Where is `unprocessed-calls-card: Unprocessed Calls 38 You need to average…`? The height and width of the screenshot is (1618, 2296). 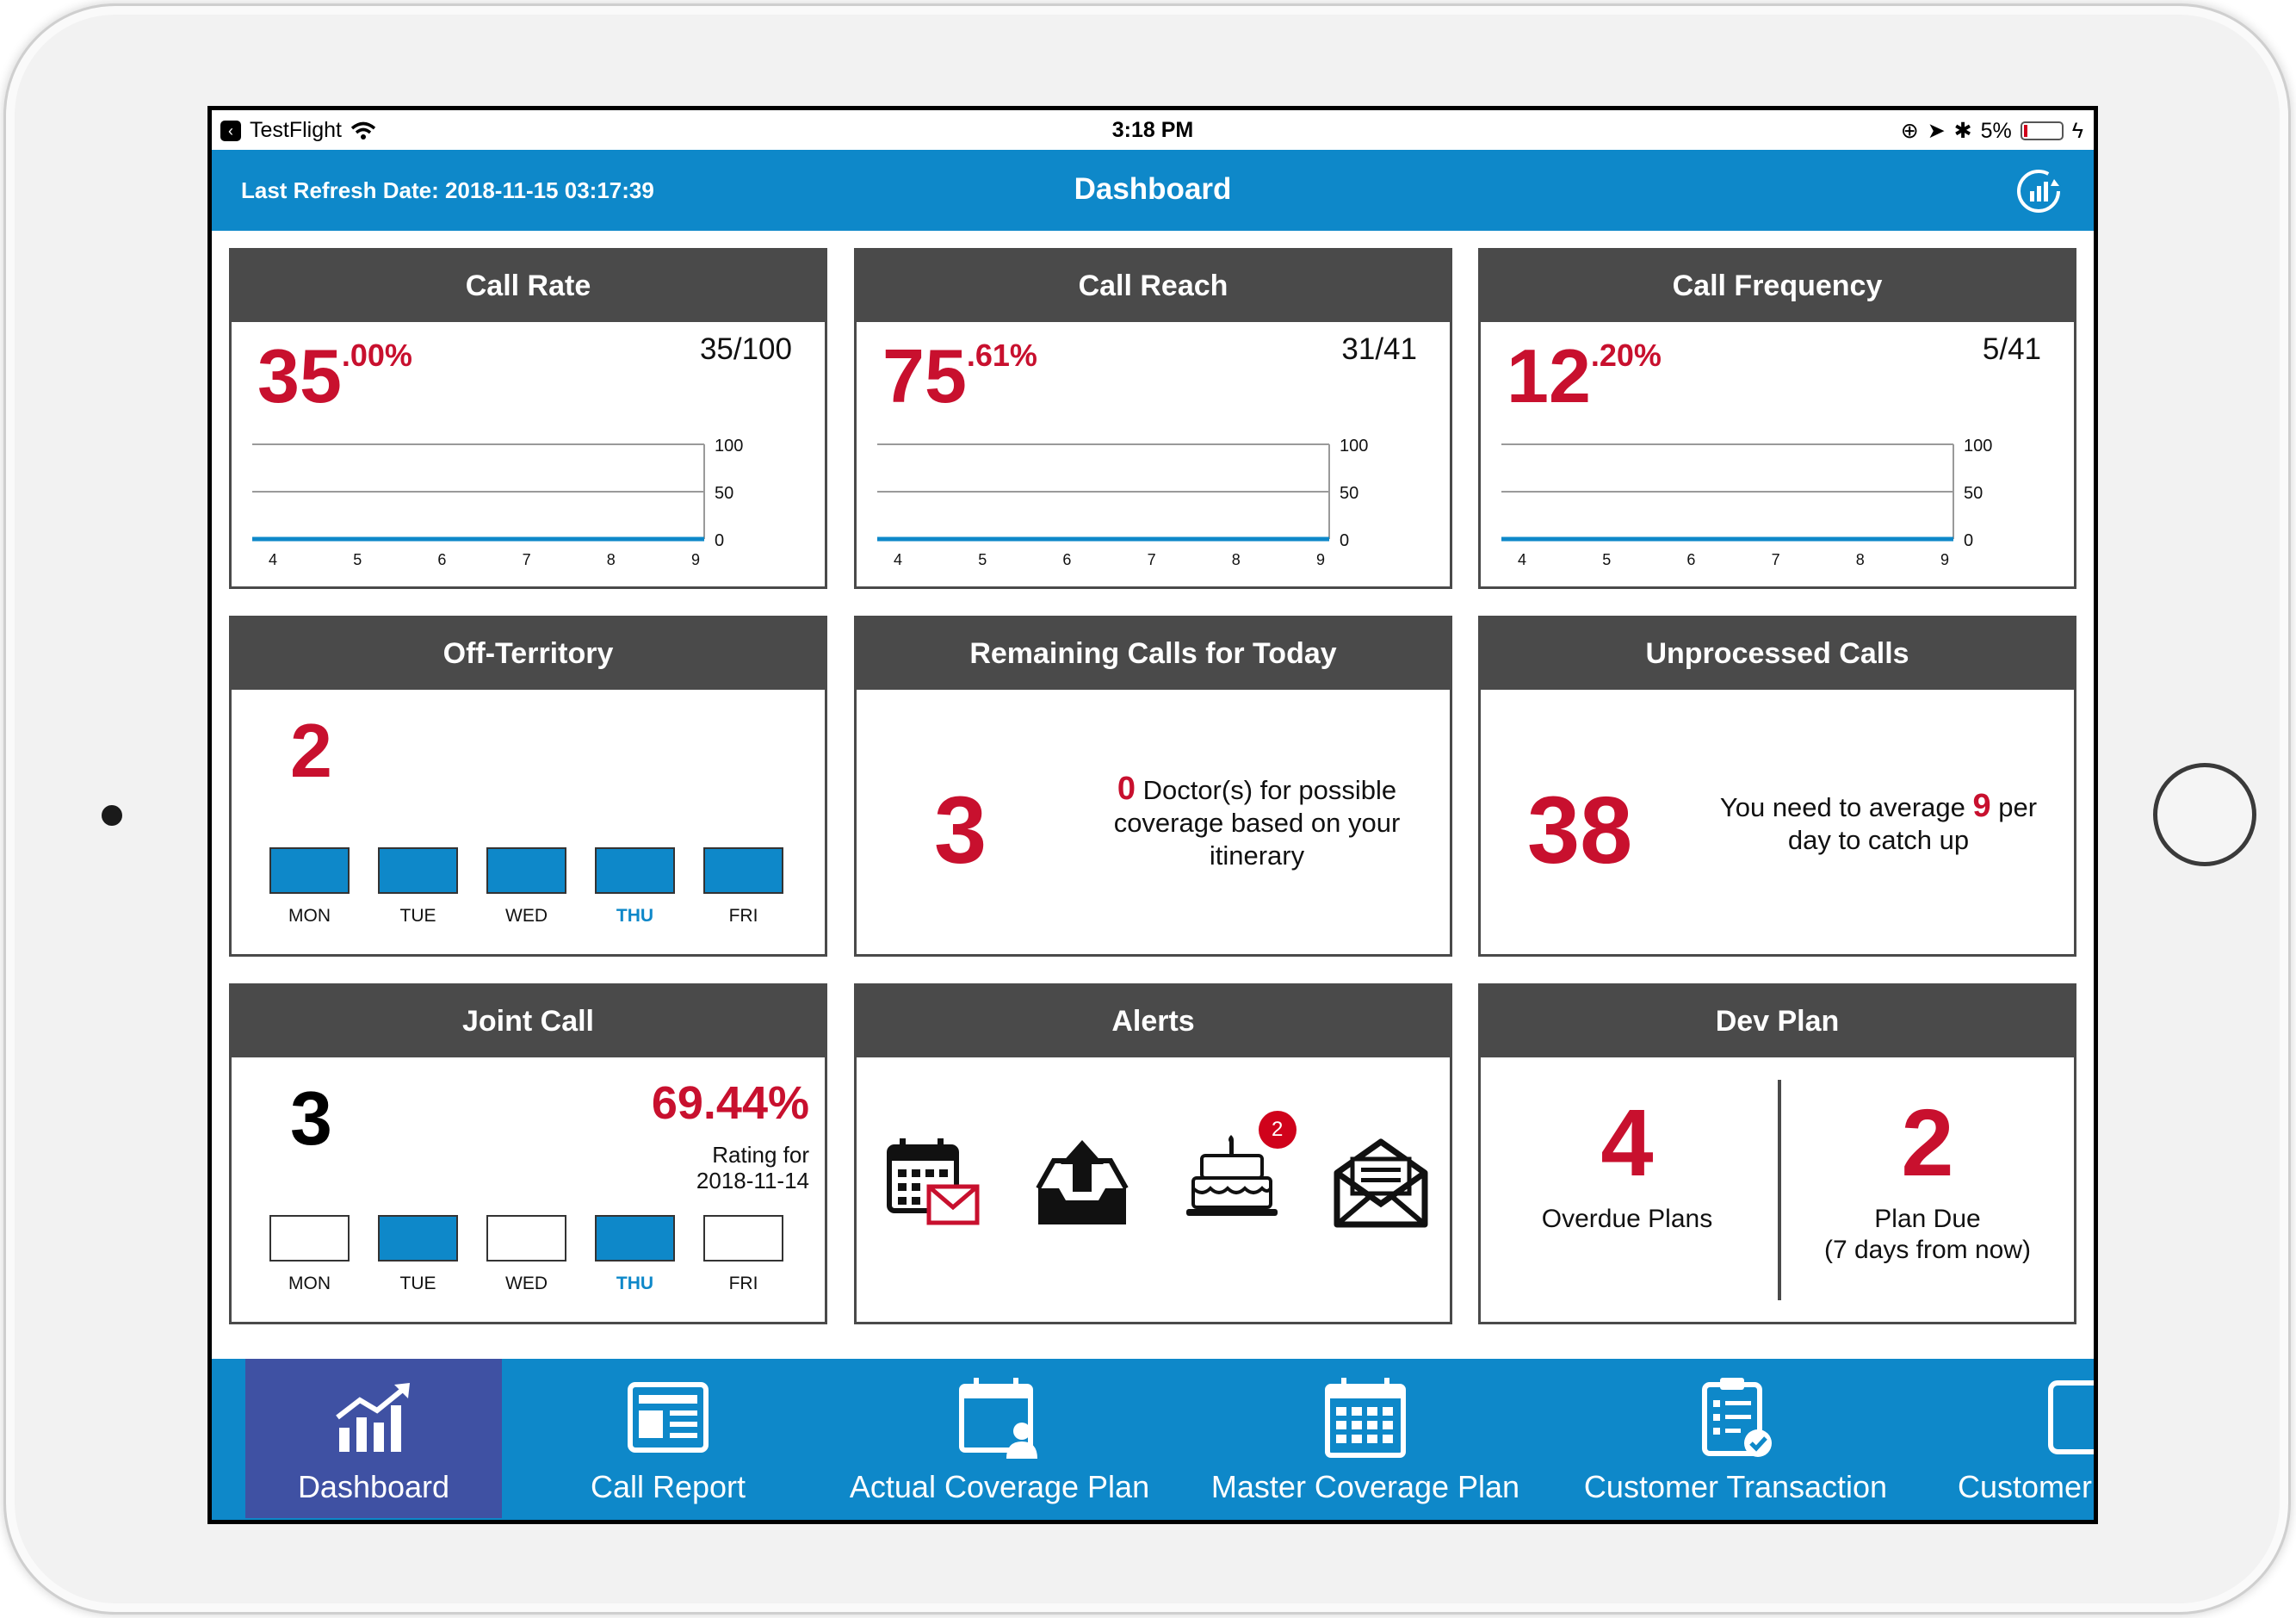
unprocessed-calls-card: Unprocessed Calls 38 You need to average… is located at coordinates (1777, 786).